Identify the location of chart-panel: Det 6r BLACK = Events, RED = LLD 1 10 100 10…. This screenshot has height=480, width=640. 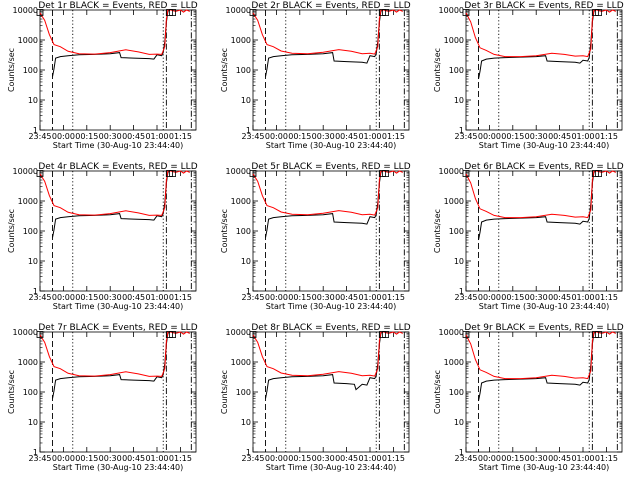
(528, 236).